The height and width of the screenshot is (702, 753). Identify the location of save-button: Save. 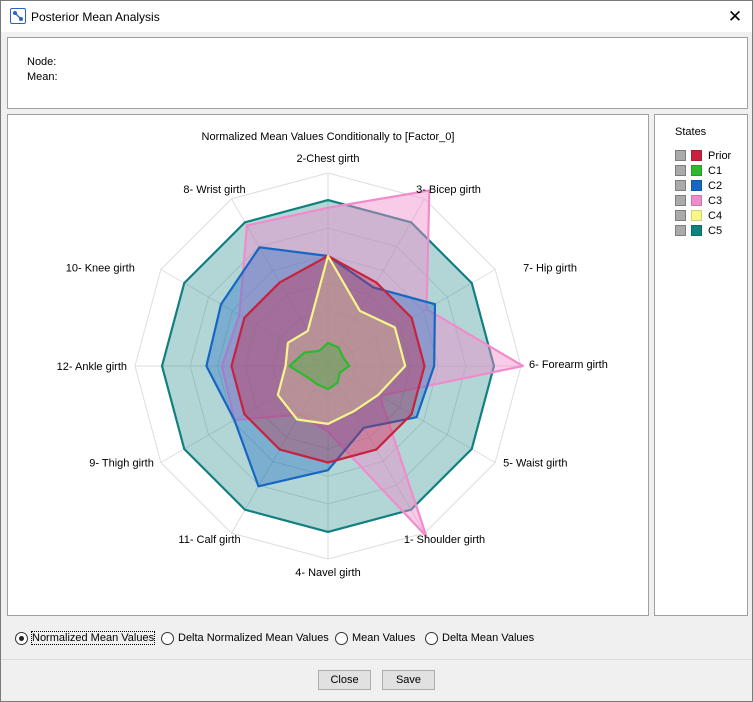
(408, 680).